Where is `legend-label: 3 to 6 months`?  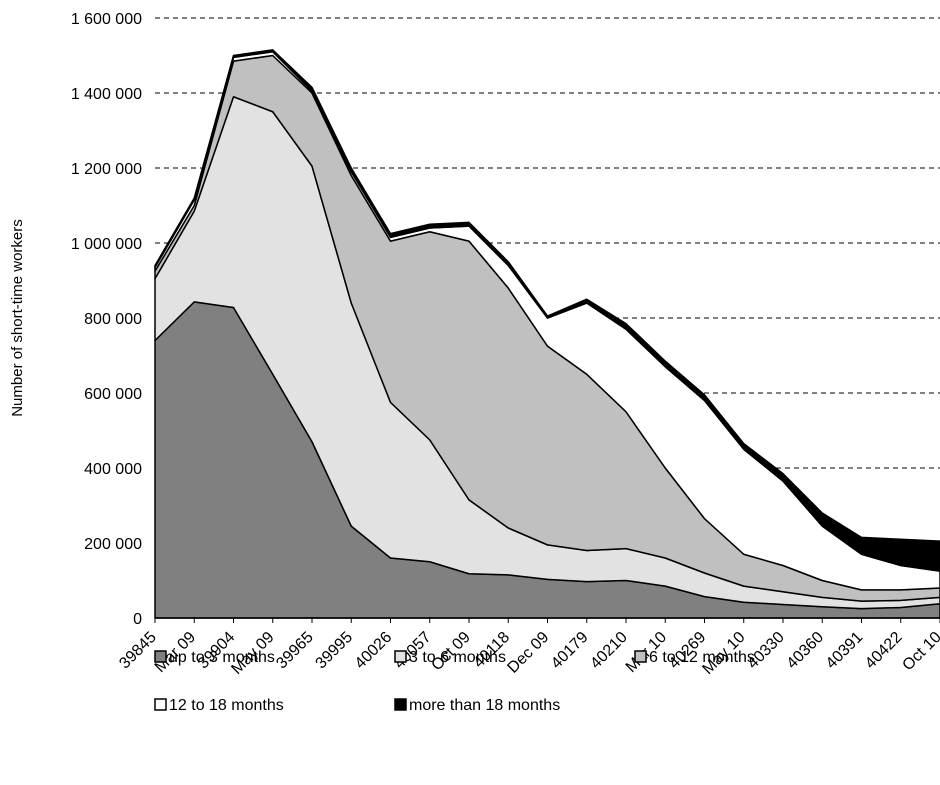 legend-label: 3 to 6 months is located at coordinates (457, 657).